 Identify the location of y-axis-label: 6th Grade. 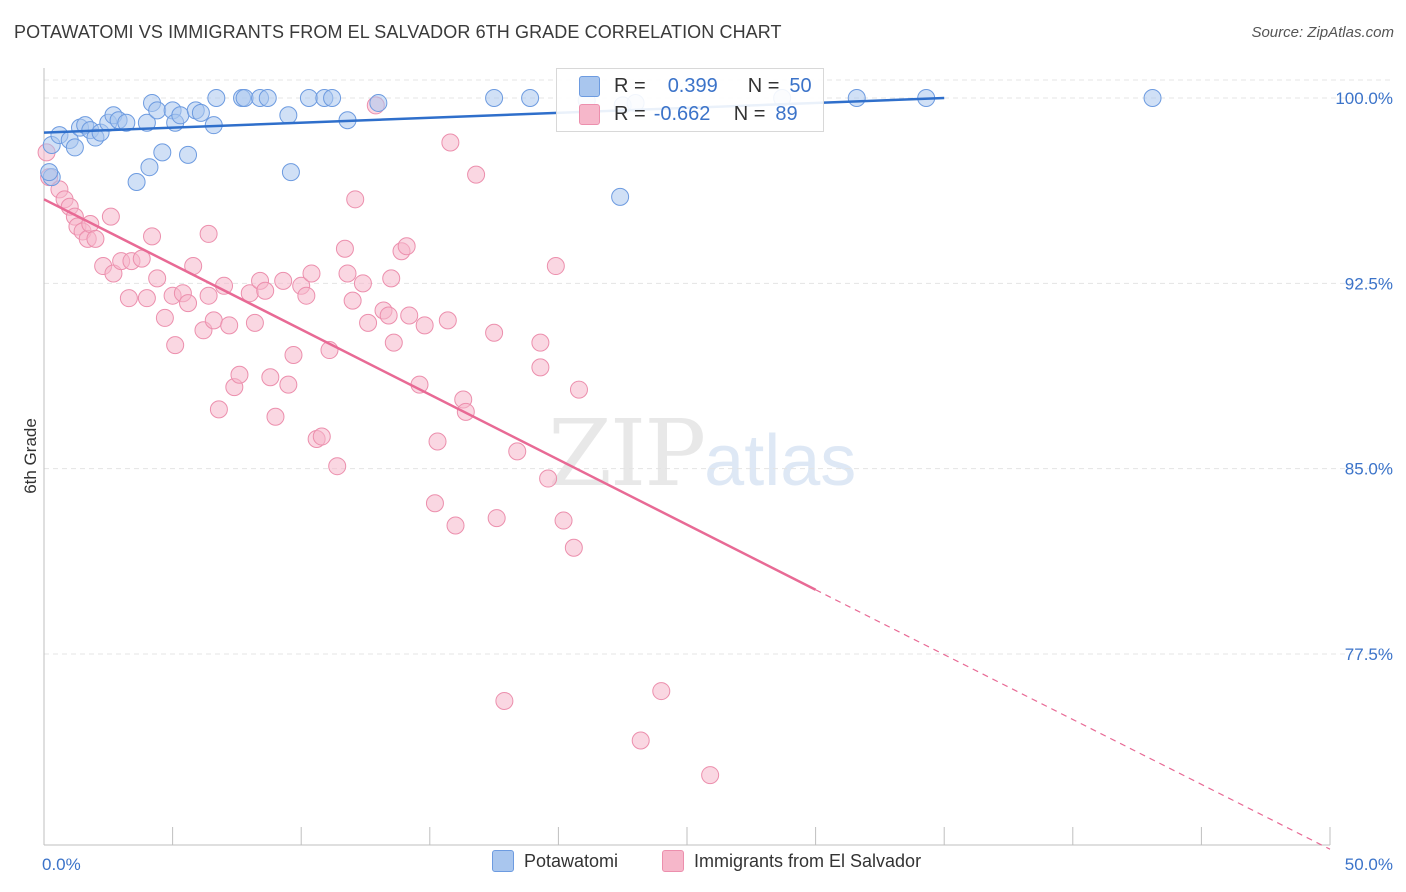
(30, 456).